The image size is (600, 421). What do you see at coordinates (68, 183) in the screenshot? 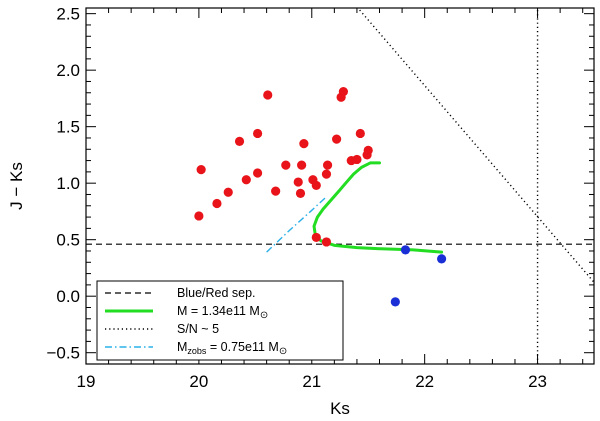
I see `y-tick-label: 1.0` at bounding box center [68, 183].